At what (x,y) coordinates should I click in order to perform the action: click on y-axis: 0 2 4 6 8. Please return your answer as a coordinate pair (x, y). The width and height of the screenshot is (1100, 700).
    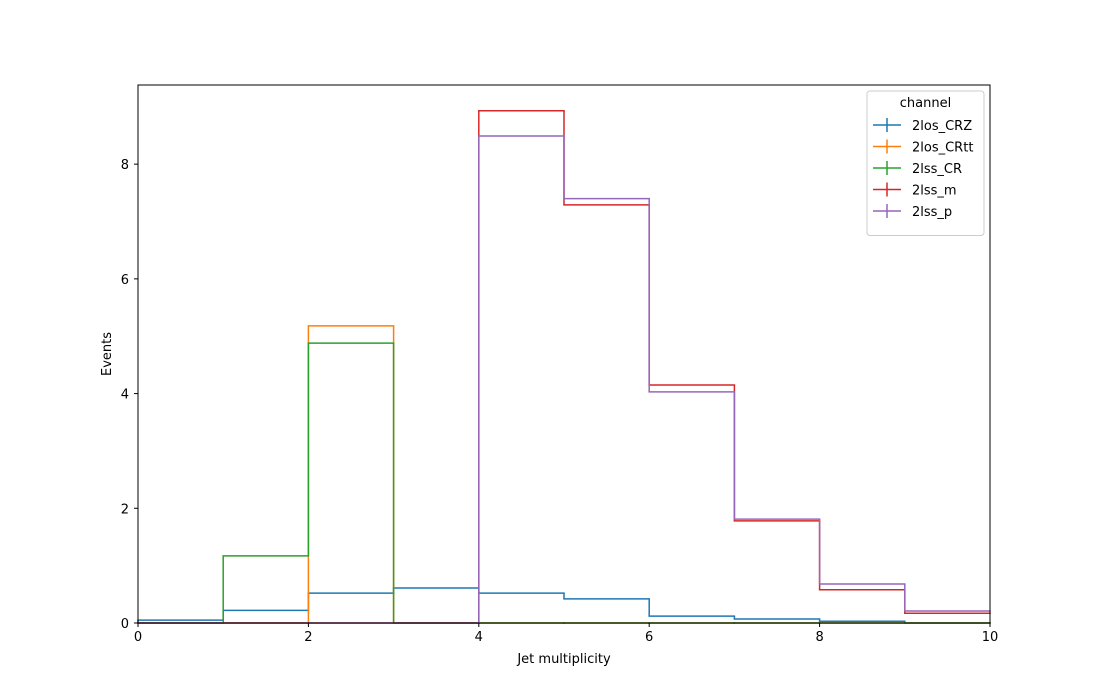
    Looking at the image, I should click on (129, 395).